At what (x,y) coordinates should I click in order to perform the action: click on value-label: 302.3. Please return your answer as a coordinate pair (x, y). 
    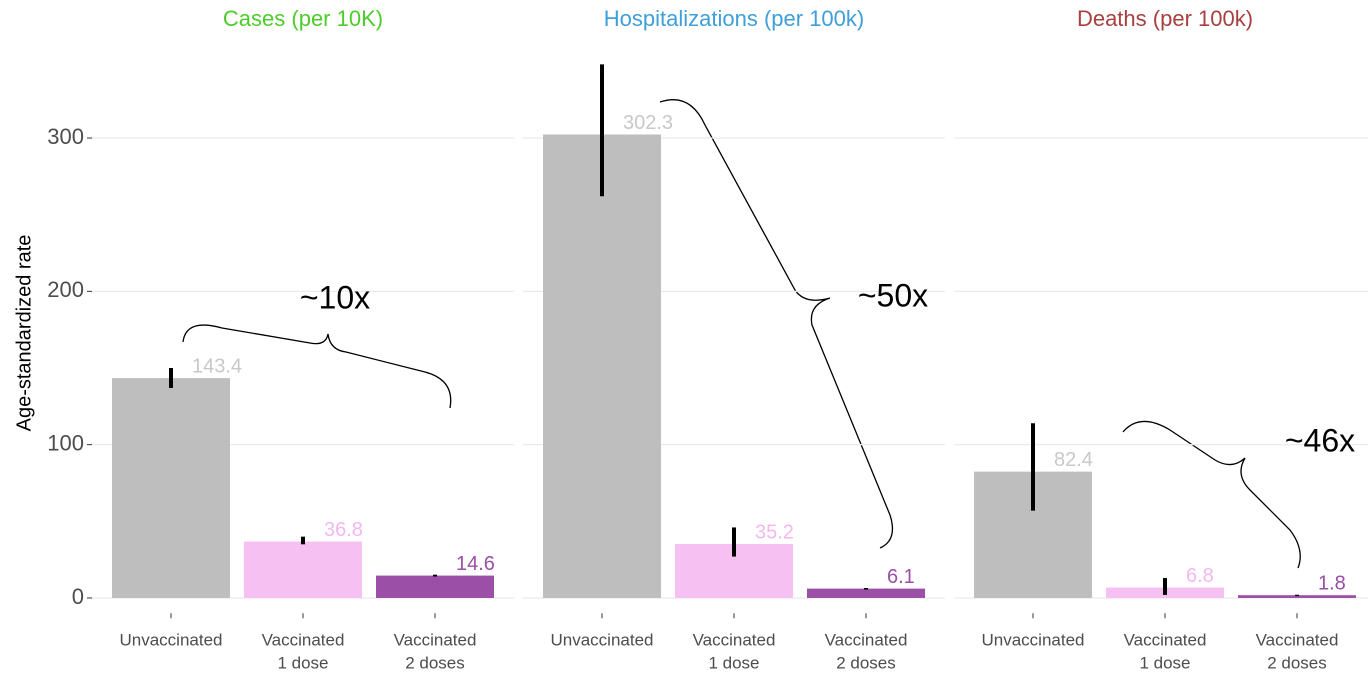
    Looking at the image, I should click on (648, 123).